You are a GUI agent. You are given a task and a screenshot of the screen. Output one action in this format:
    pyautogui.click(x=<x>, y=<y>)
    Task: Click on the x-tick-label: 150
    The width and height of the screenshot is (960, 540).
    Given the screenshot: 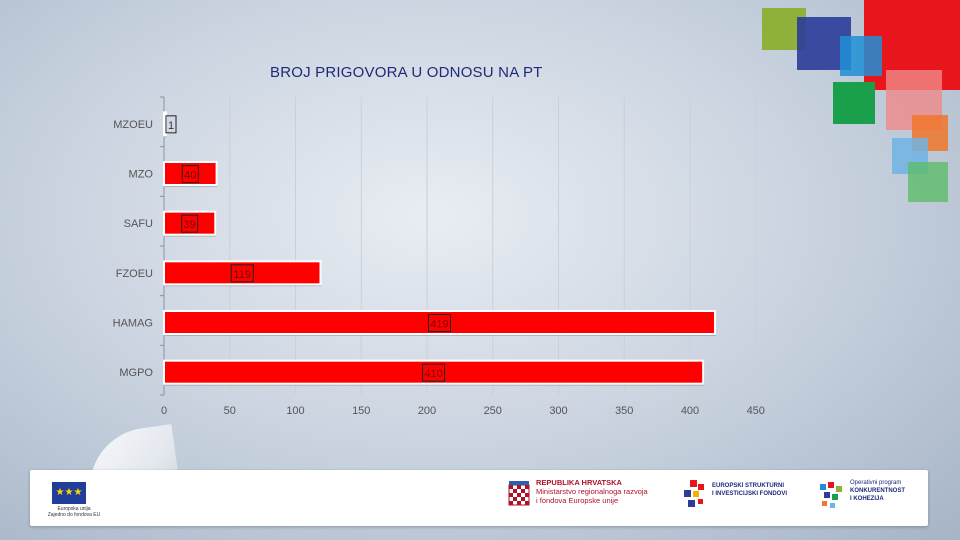 What is the action you would take?
    pyautogui.click(x=361, y=411)
    